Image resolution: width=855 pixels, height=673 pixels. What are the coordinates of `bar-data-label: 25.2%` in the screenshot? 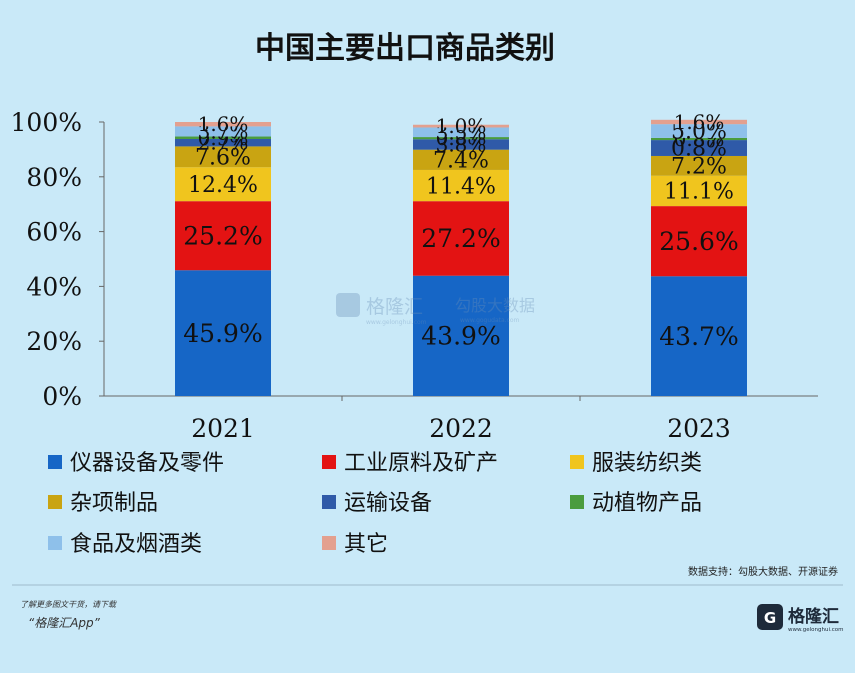 It's located at (222, 235).